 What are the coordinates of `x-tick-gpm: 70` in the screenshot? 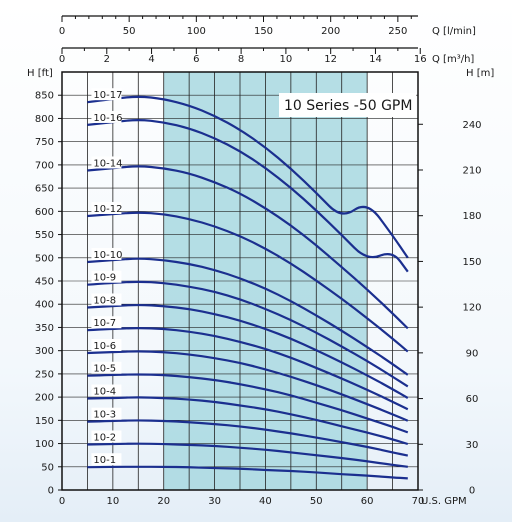 It's located at (418, 501).